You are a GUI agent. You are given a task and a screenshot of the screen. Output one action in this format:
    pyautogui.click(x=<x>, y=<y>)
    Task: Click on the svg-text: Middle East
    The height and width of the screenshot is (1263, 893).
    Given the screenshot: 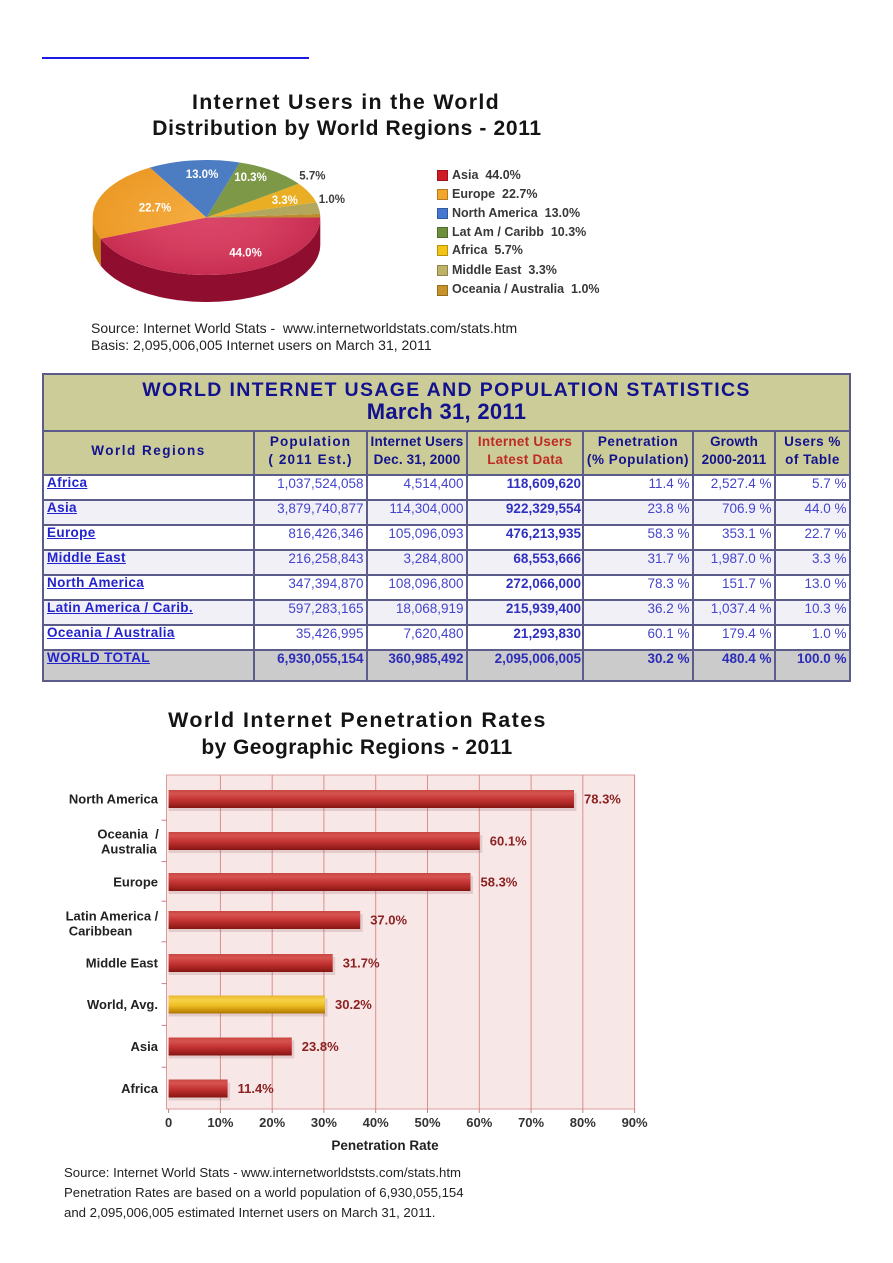 What is the action you would take?
    pyautogui.click(x=122, y=963)
    